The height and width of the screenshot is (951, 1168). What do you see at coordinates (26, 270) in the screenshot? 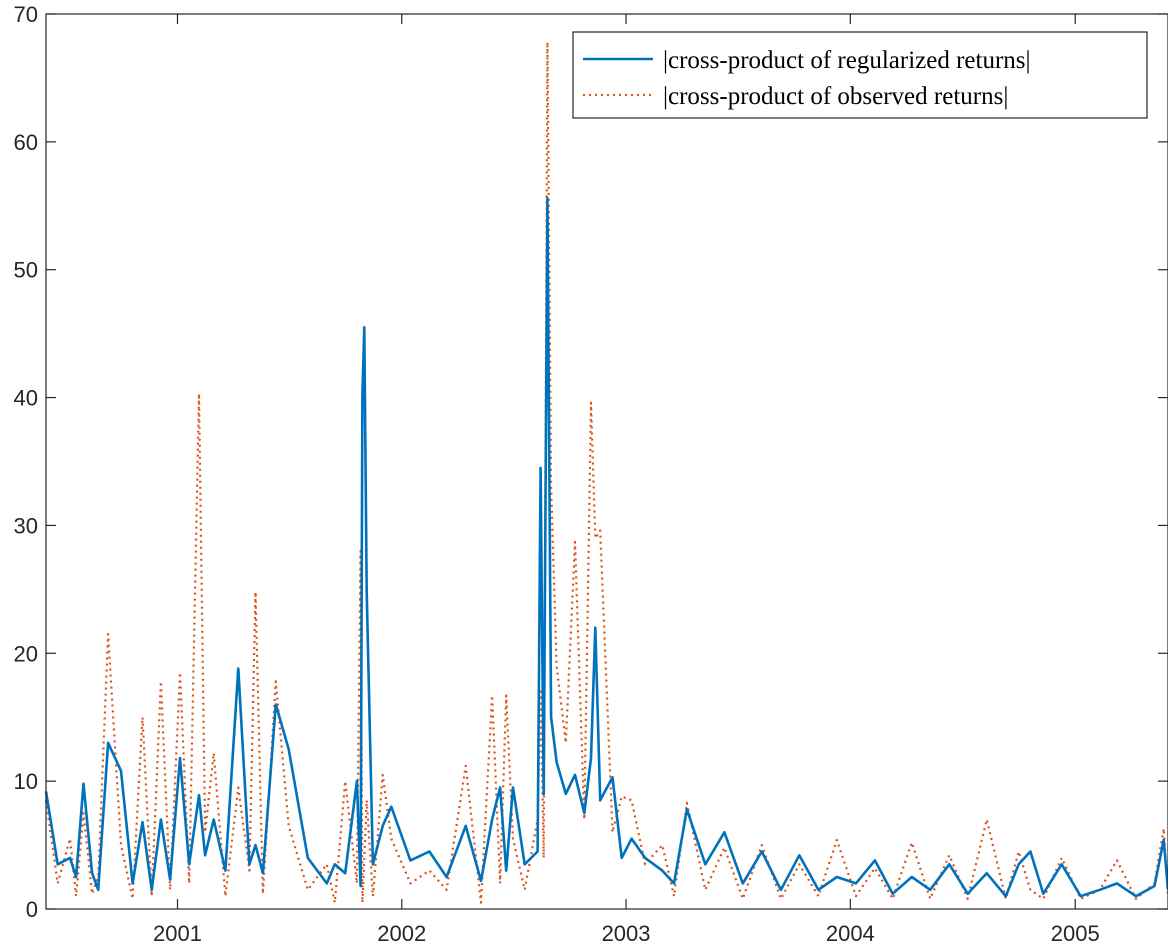
I see `y-tick-label: 50` at bounding box center [26, 270].